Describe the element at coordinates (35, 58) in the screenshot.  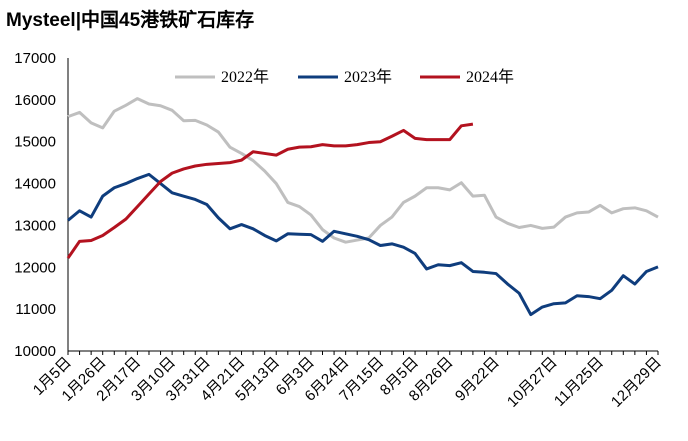
I see `y-tick-label: 17000` at that location.